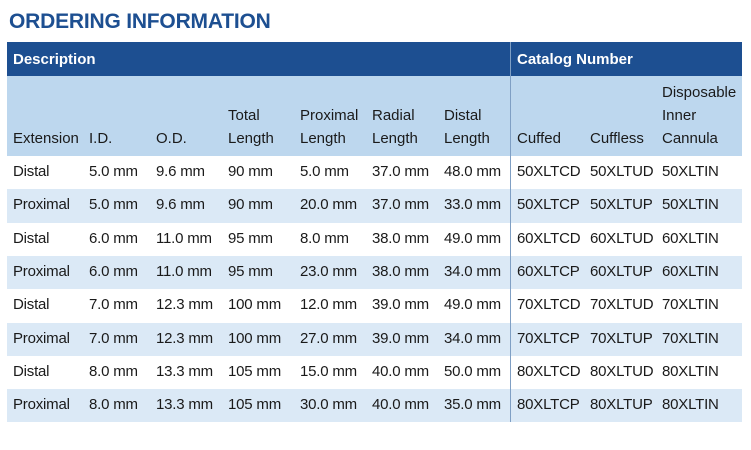  What do you see at coordinates (244, 115) in the screenshot?
I see `column-header: Total` at bounding box center [244, 115].